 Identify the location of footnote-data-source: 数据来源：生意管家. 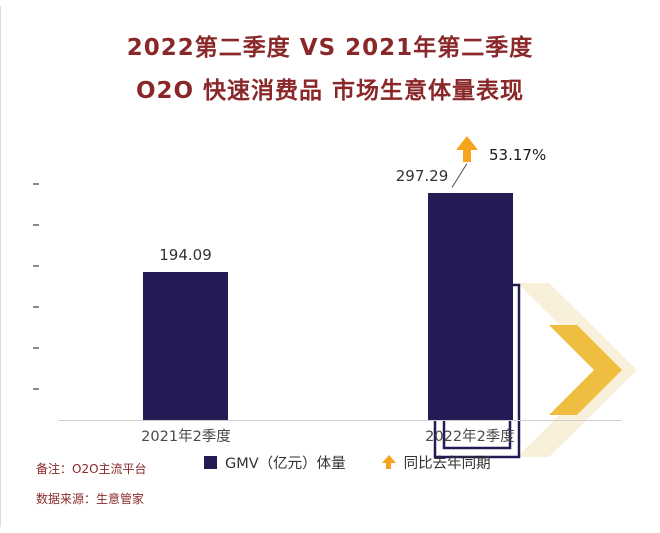
(90, 499).